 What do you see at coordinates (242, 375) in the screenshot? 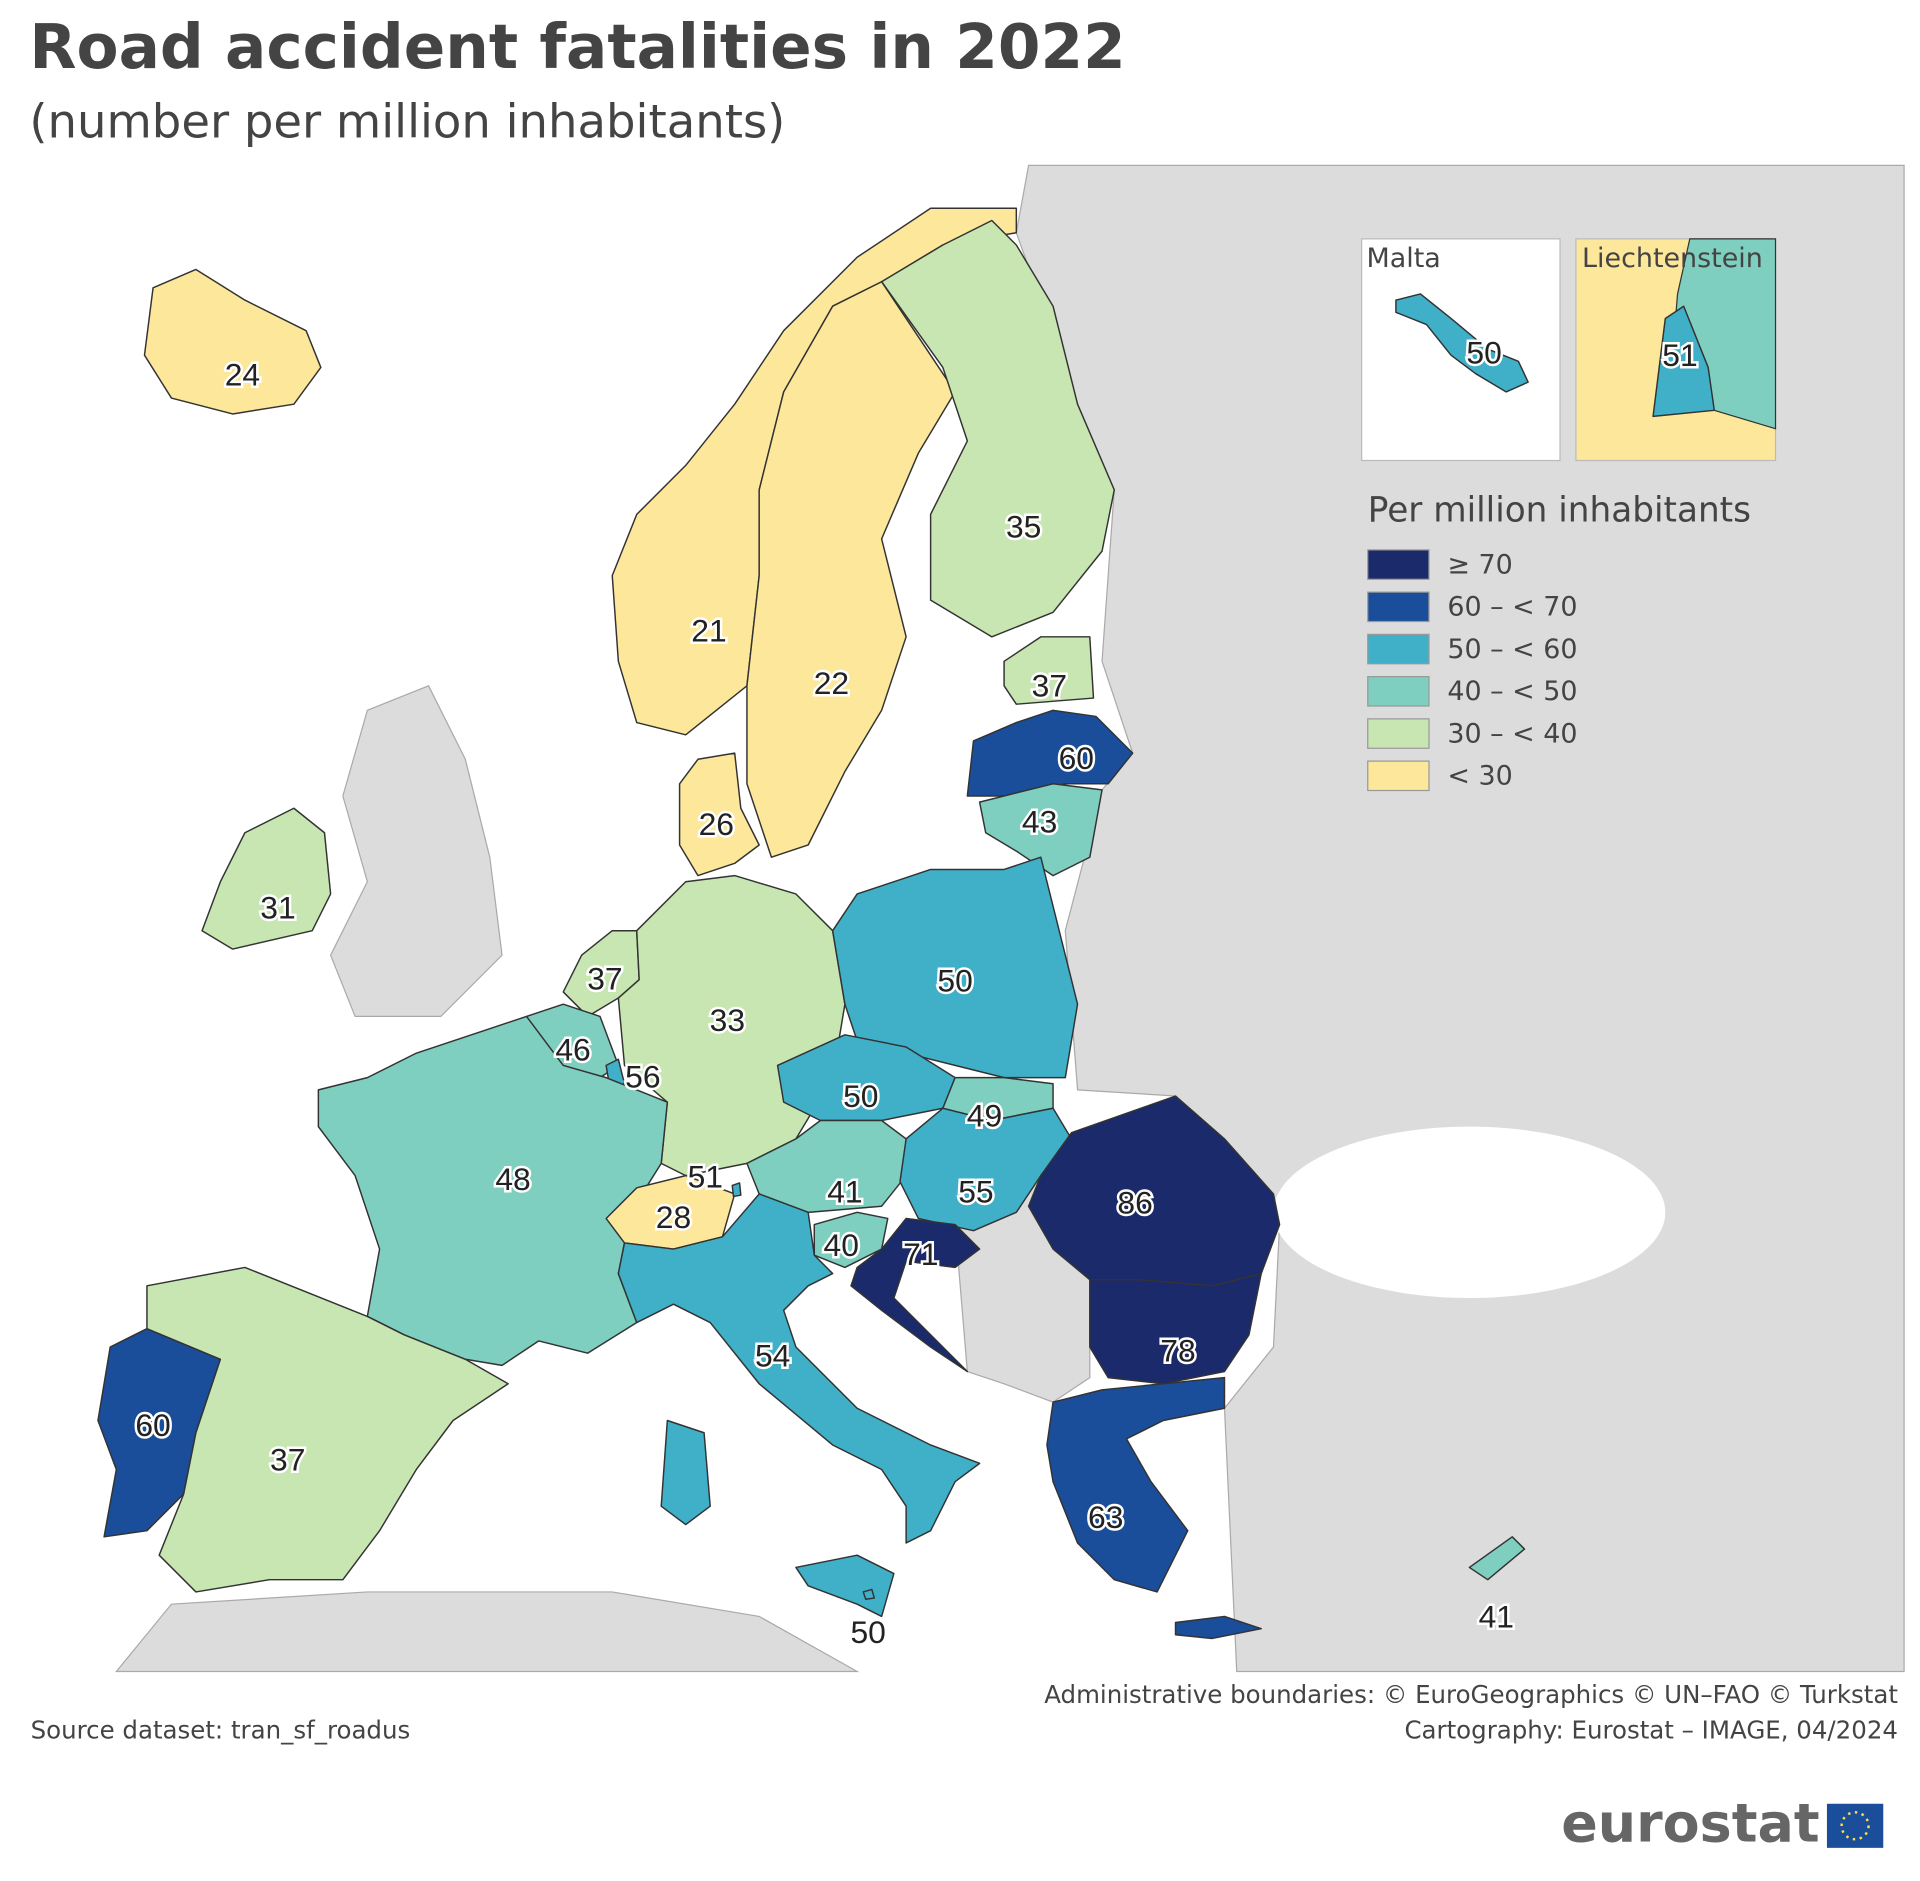
I see `value-label: 24` at bounding box center [242, 375].